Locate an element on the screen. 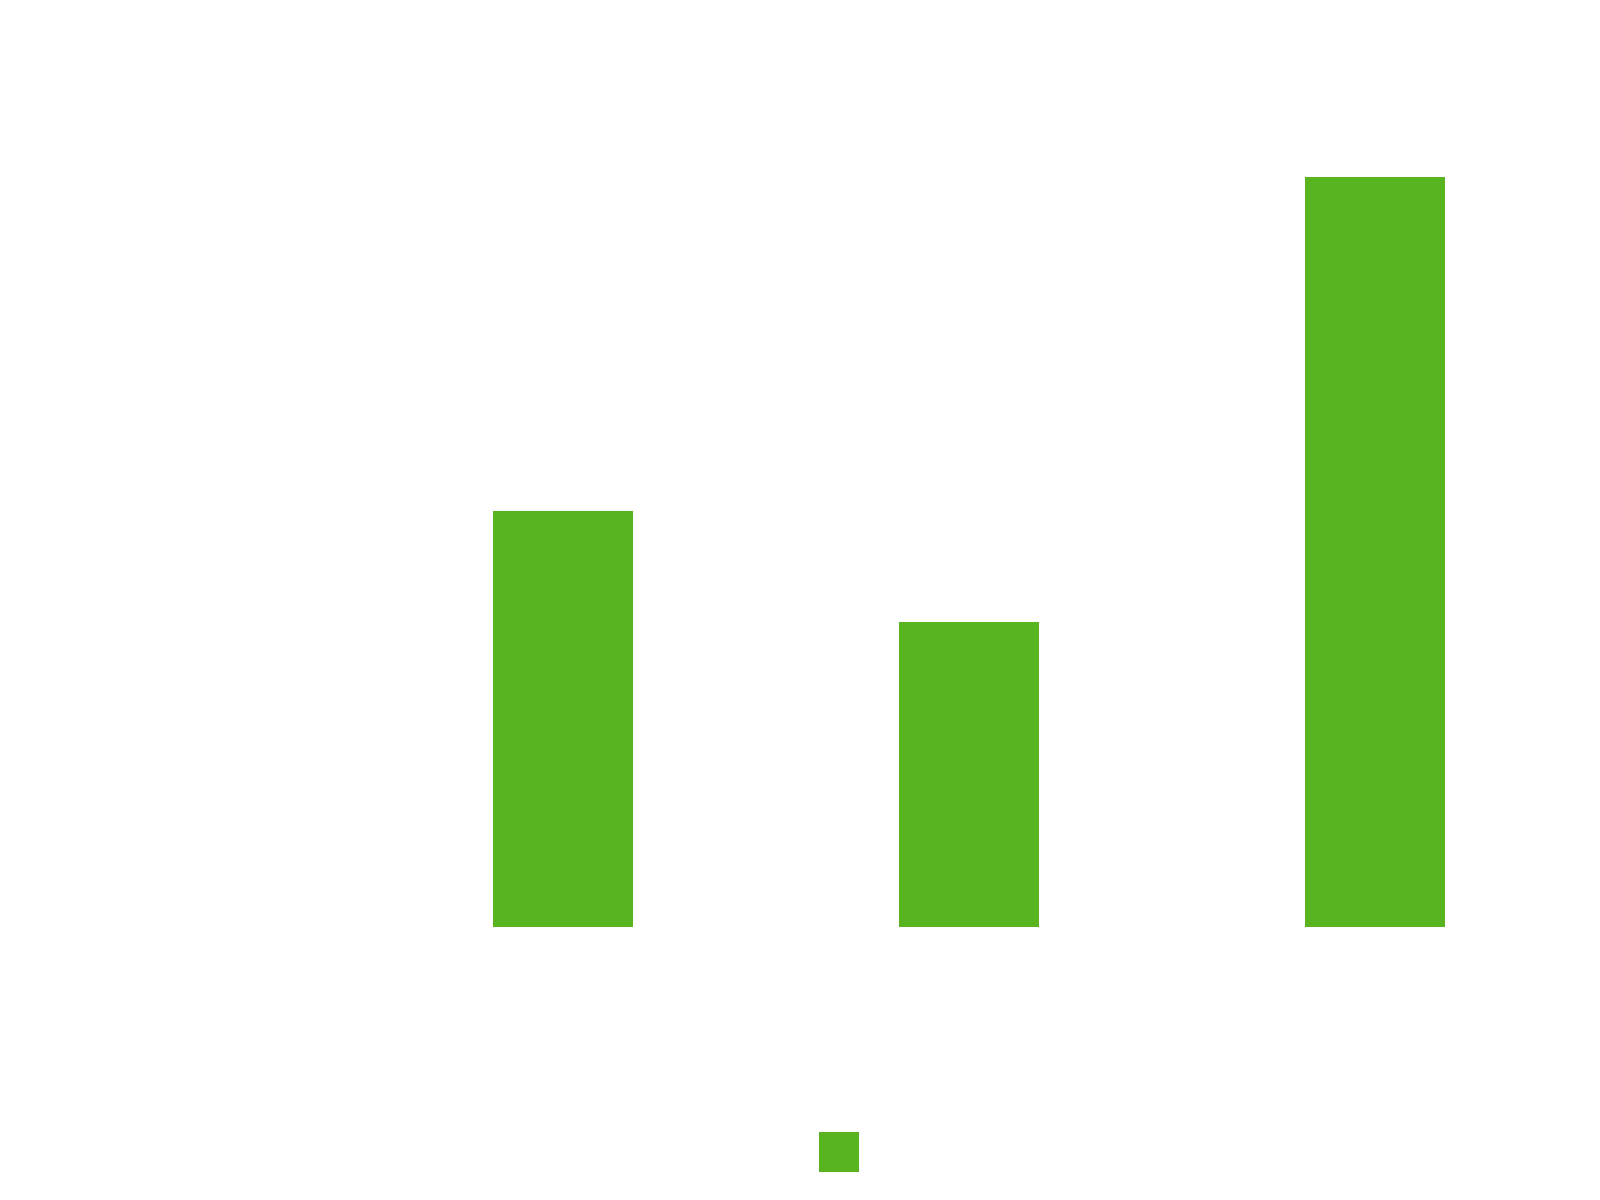  legend-swatch is located at coordinates (839, 1152).